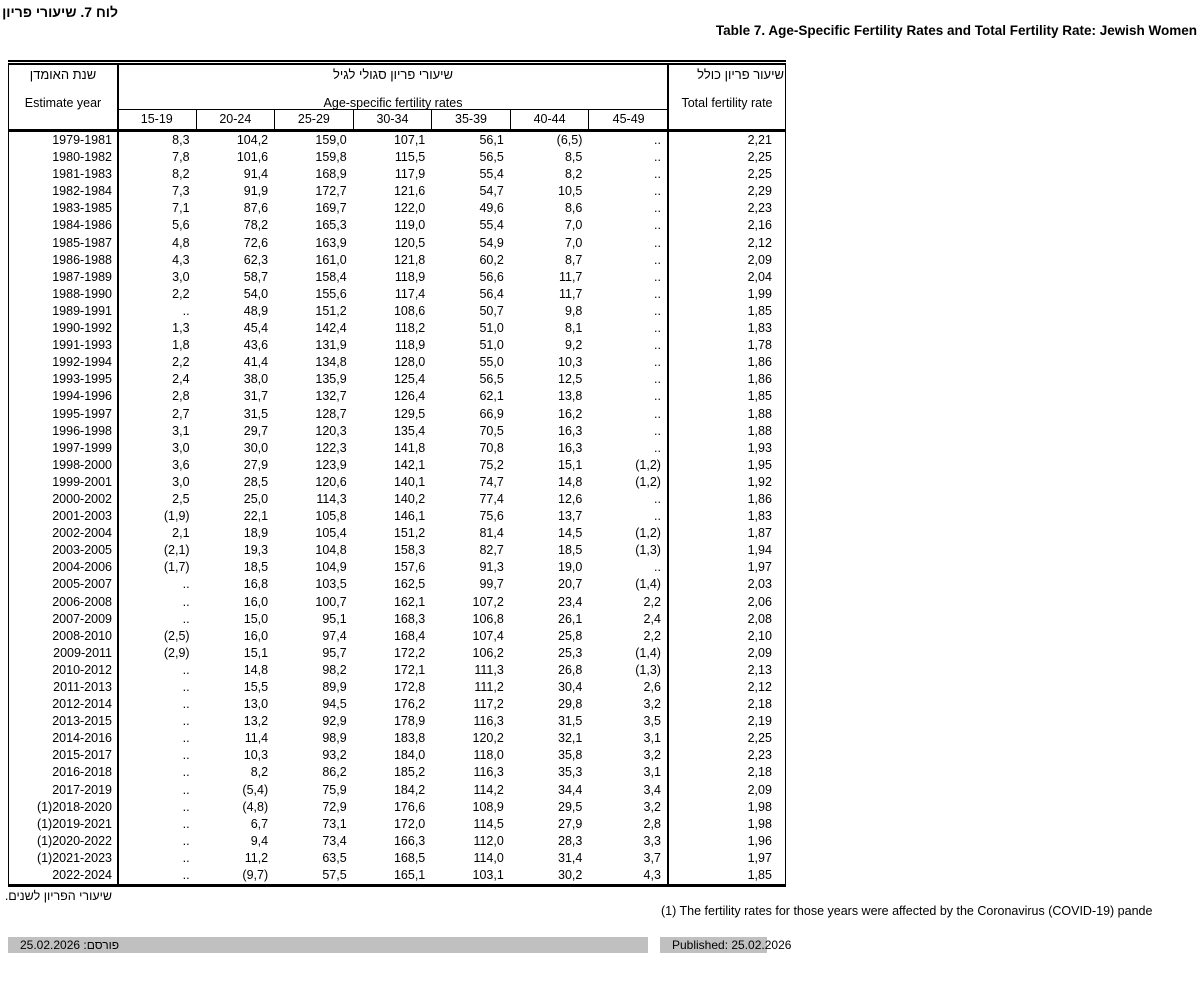  What do you see at coordinates (181, 430) in the screenshot?
I see `rate-15-19-cell: 3,1` at bounding box center [181, 430].